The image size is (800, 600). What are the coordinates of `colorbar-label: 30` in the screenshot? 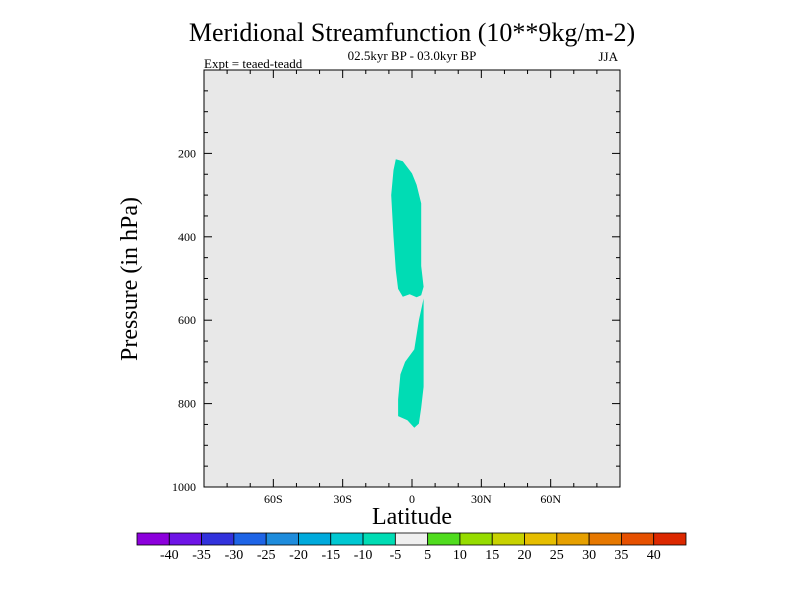 It's located at (589, 555).